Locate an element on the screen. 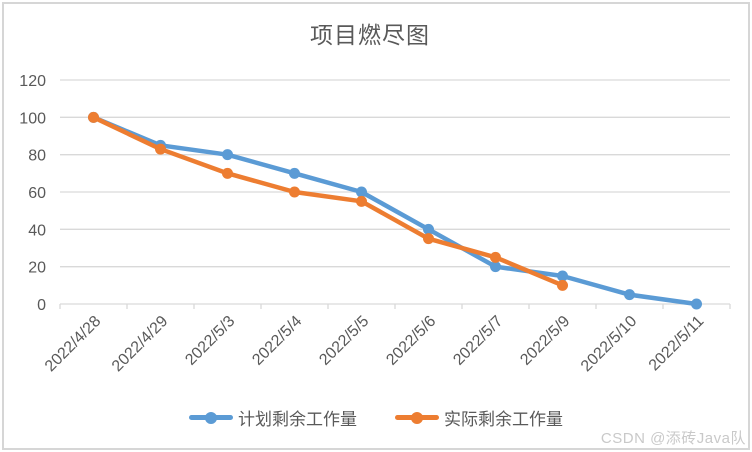 The width and height of the screenshot is (752, 452). x-tick-label: 2022/4/29 is located at coordinates (140, 344).